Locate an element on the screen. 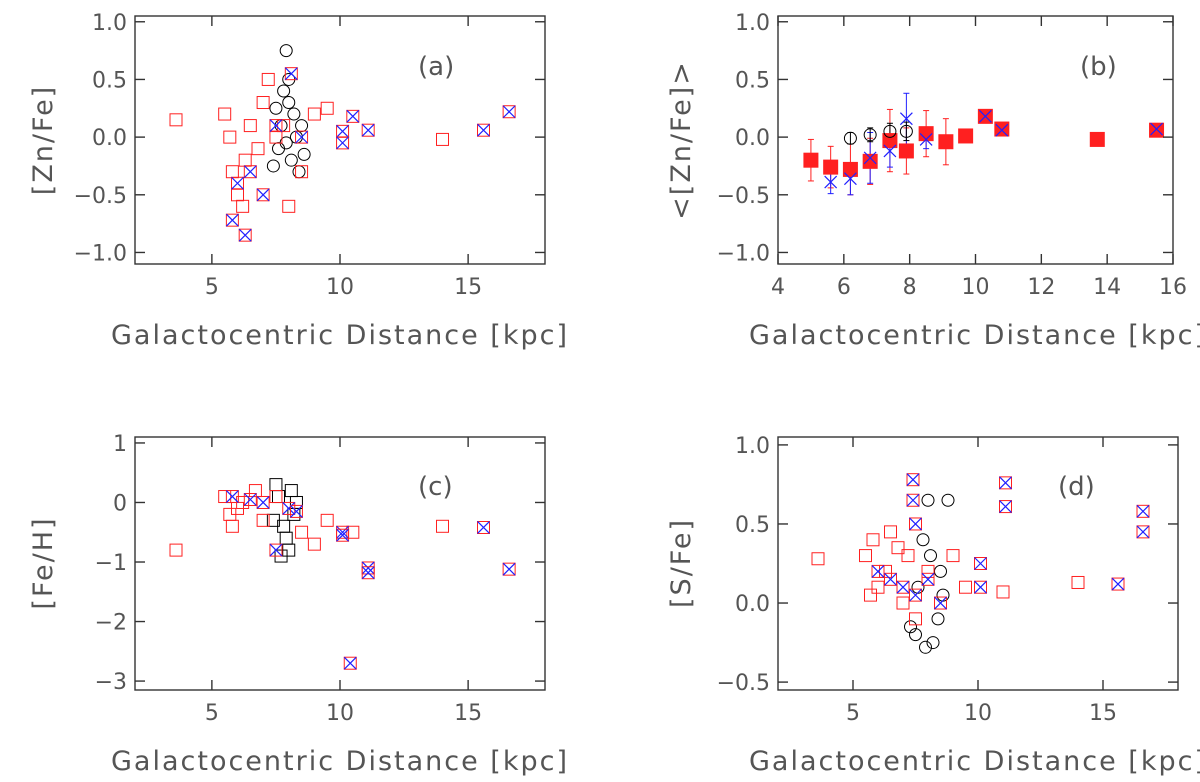 This screenshot has width=1200, height=782. y-tick-label: −1 is located at coordinates (111, 563).